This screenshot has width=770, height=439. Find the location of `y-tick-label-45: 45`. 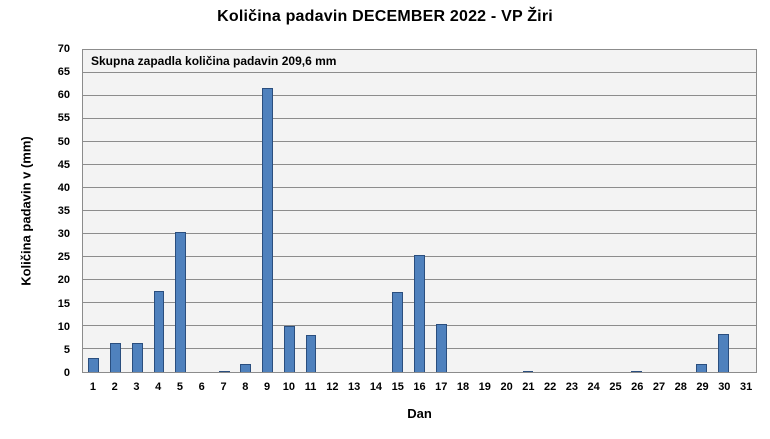

y-tick-label-45: 45 is located at coordinates (63, 164).